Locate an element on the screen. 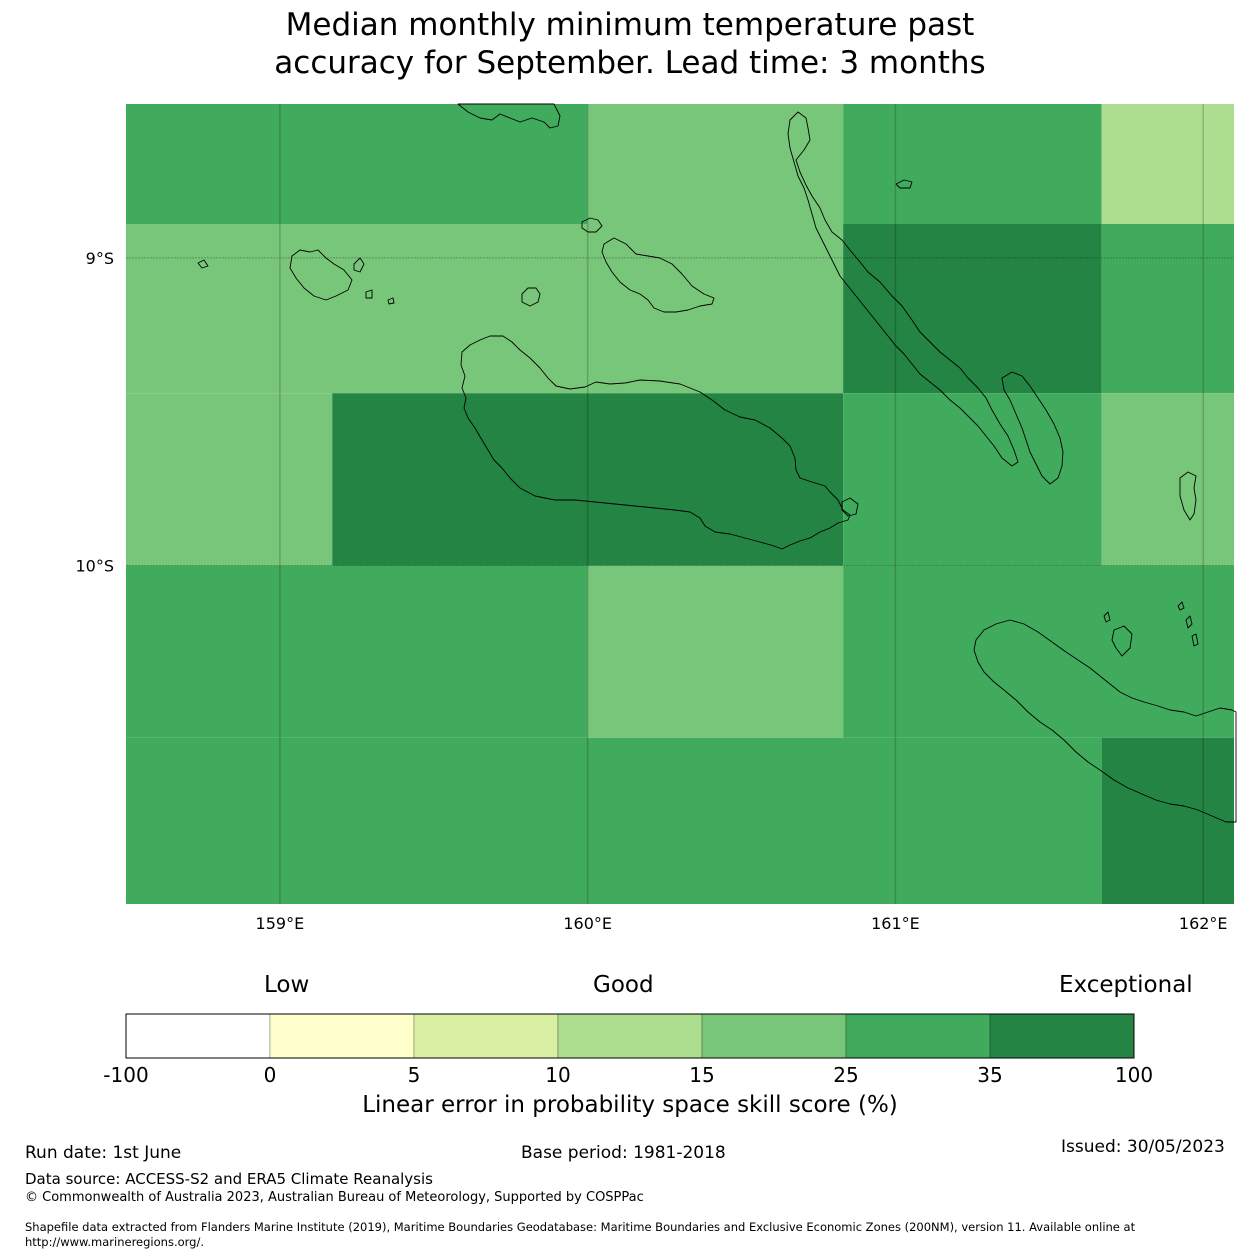 Image resolution: width=1260 pixels, height=1260 pixels. coastline-islet-west is located at coordinates (203, 264).